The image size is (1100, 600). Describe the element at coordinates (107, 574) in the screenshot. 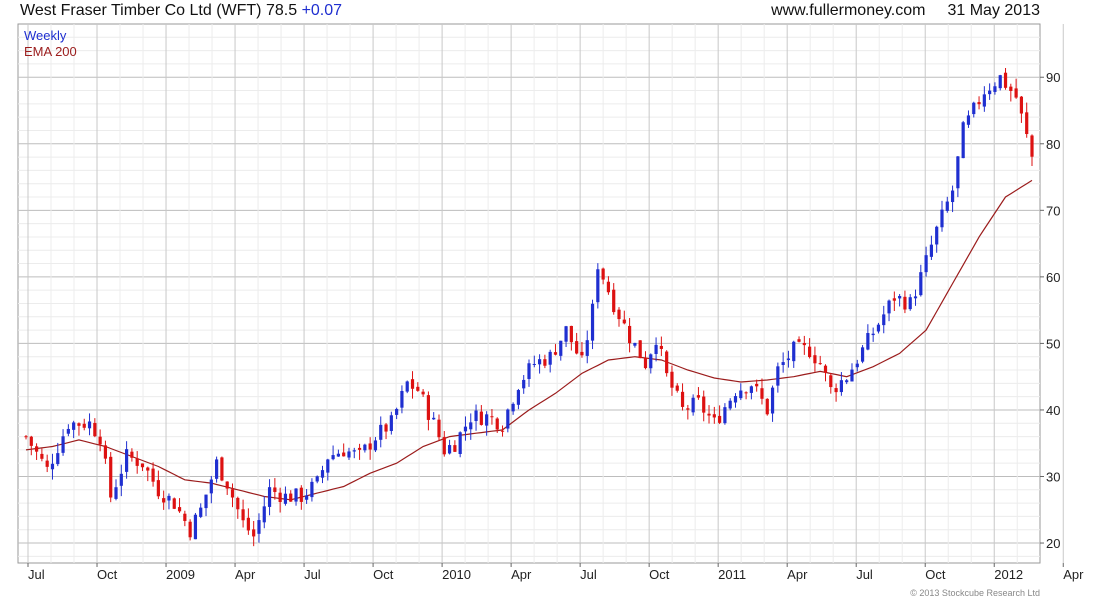

I see `x-tick-label: Oct` at that location.